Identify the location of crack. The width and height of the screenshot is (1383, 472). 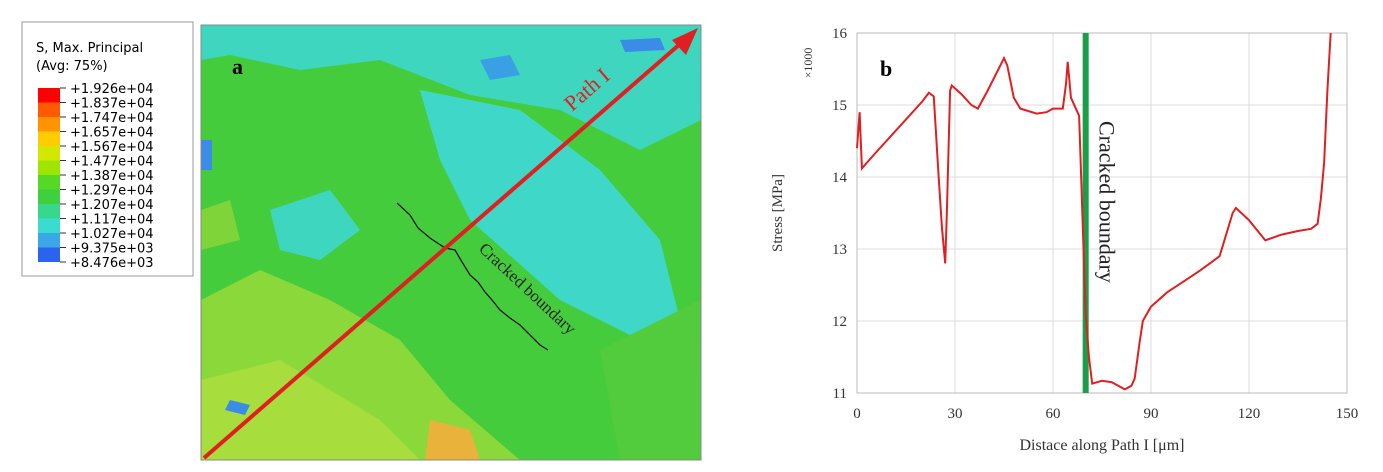
(472, 276).